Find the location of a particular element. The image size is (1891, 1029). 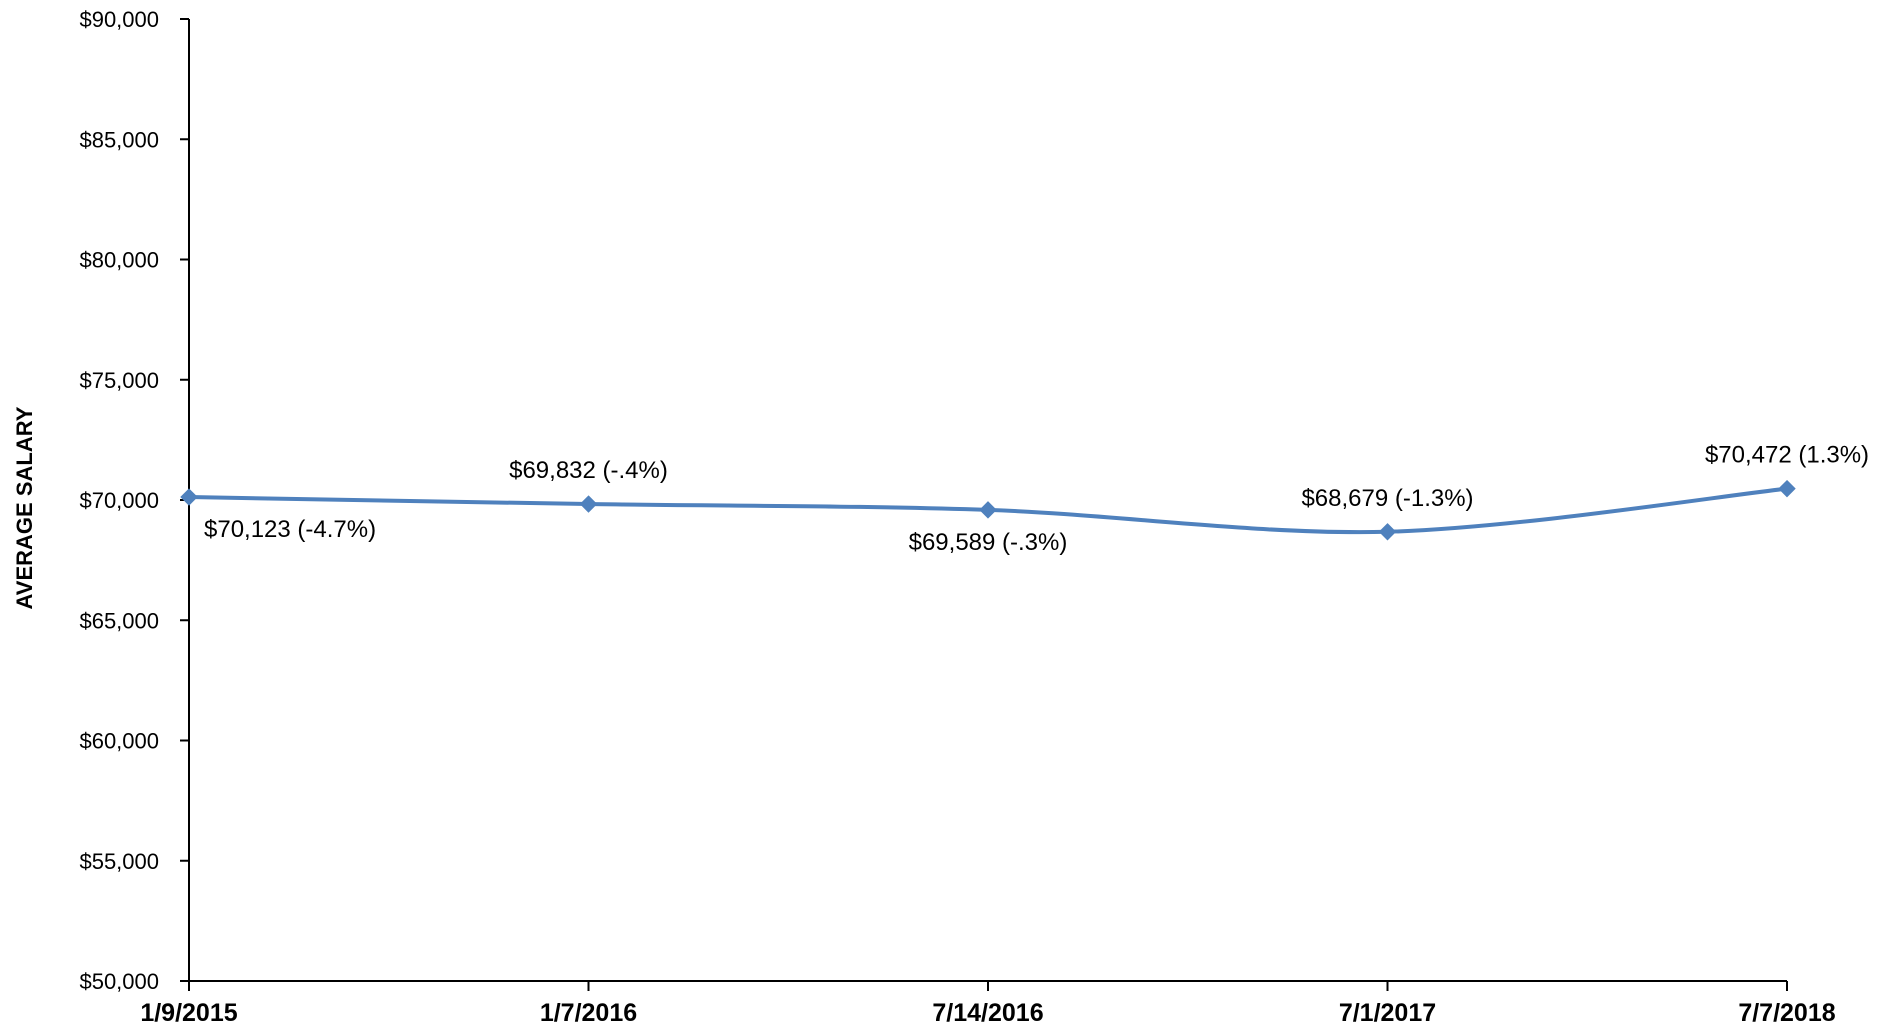

y-tick-label: $90,000 is located at coordinates (119, 19).